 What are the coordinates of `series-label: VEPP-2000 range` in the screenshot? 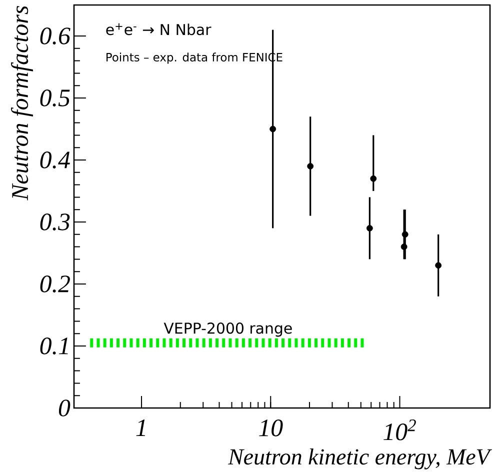 It's located at (228, 329).